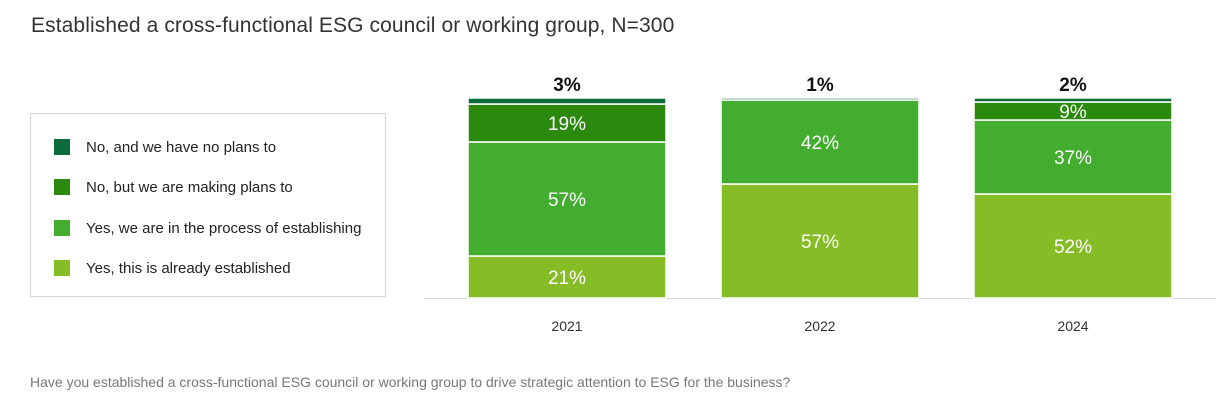  I want to click on data-label: 2%, so click(1073, 85).